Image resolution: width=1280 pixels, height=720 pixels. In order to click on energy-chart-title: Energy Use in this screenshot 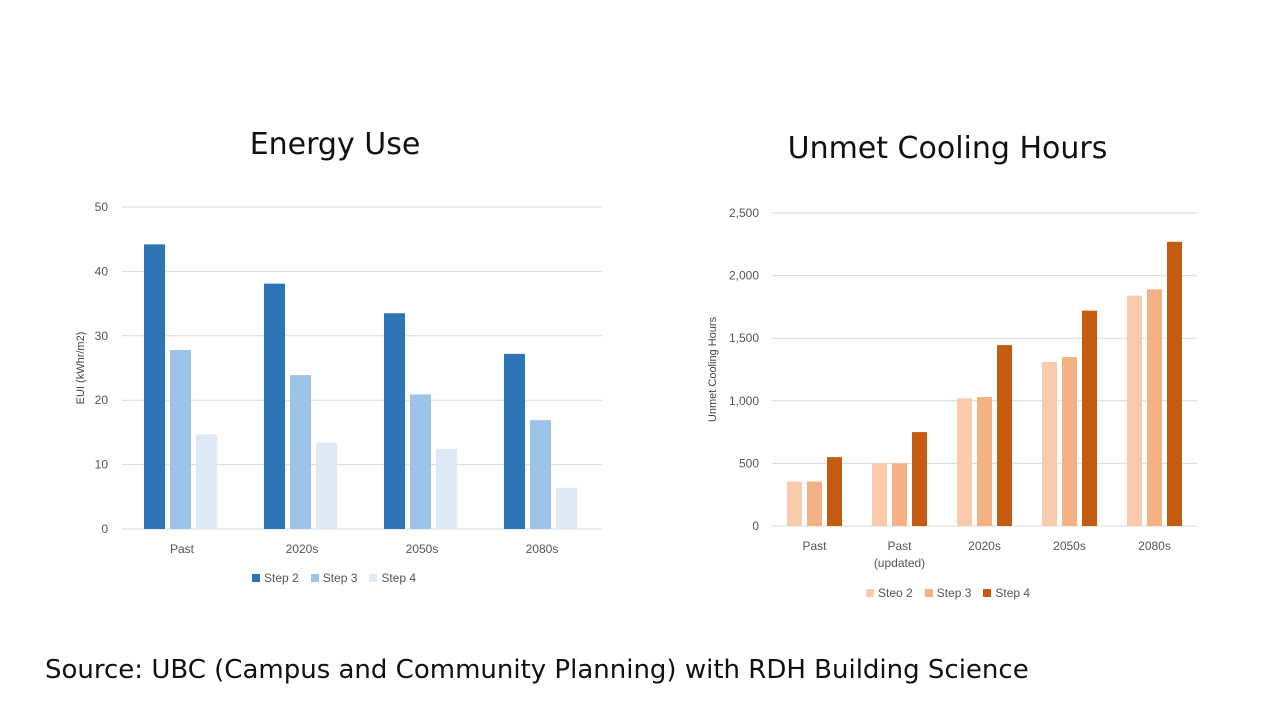, I will do `click(335, 144)`.